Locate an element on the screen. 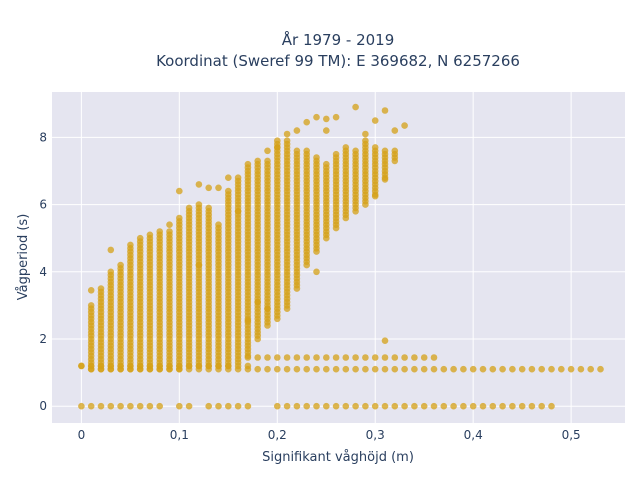 Image resolution: width=640 pixels, height=480 pixels. chart-title-line1: År 1979 - 2019 is located at coordinates (338, 39).